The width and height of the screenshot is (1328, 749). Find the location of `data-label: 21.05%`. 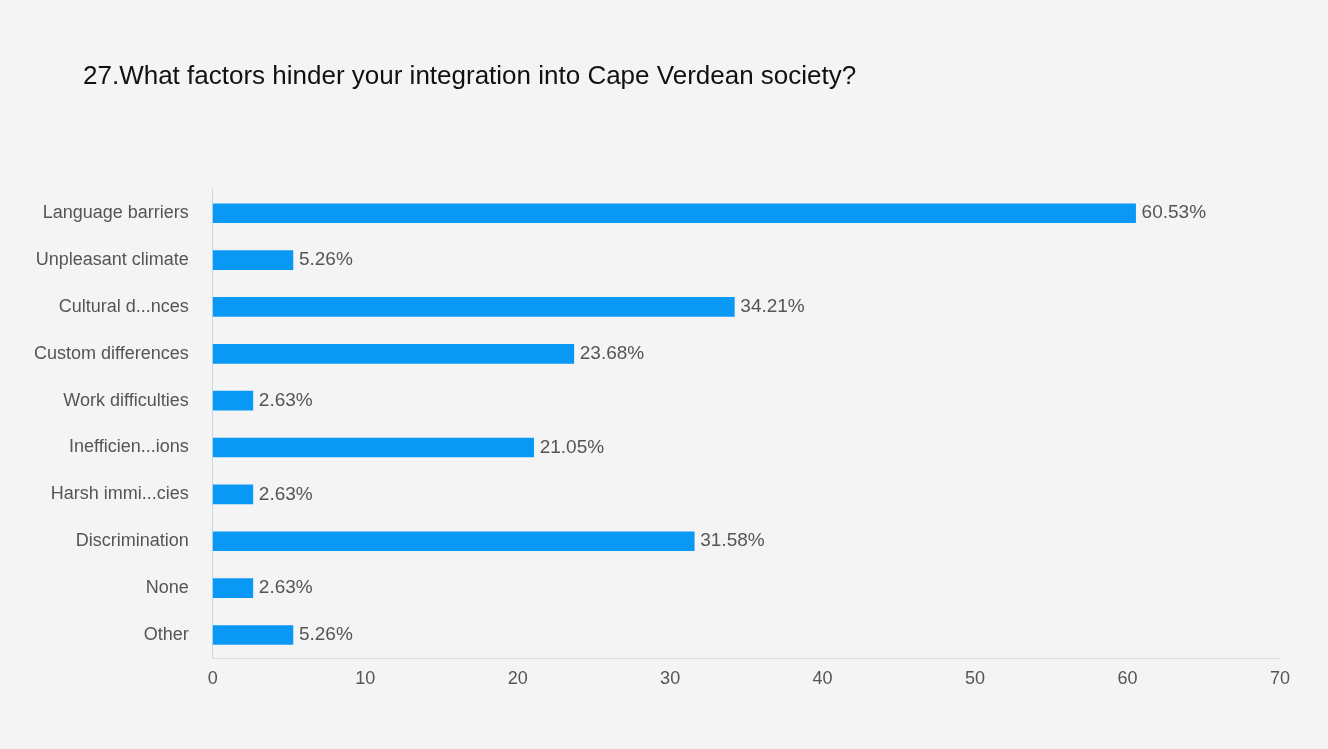

data-label: 21.05% is located at coordinates (572, 446).